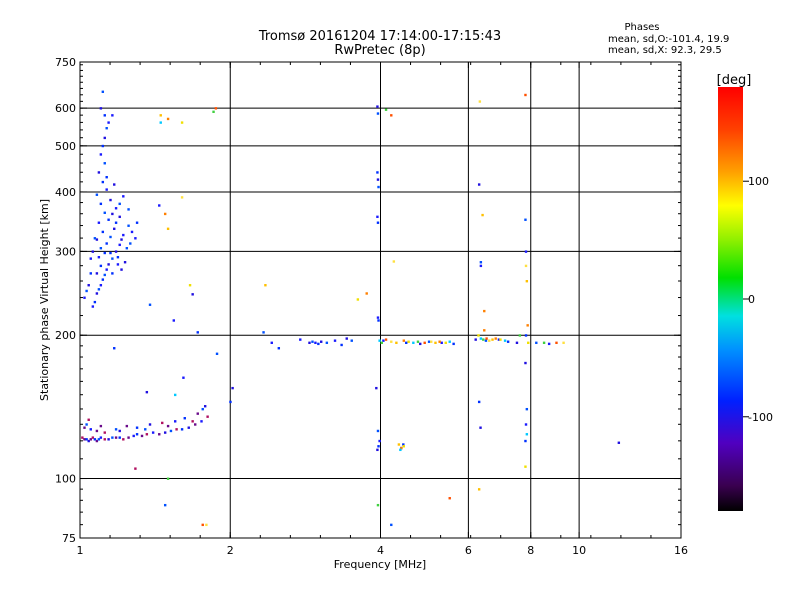 The width and height of the screenshot is (800, 600). What do you see at coordinates (668, 39) in the screenshot?
I see `info-o-stats: mean, sd,O:-101.4, 19.9` at bounding box center [668, 39].